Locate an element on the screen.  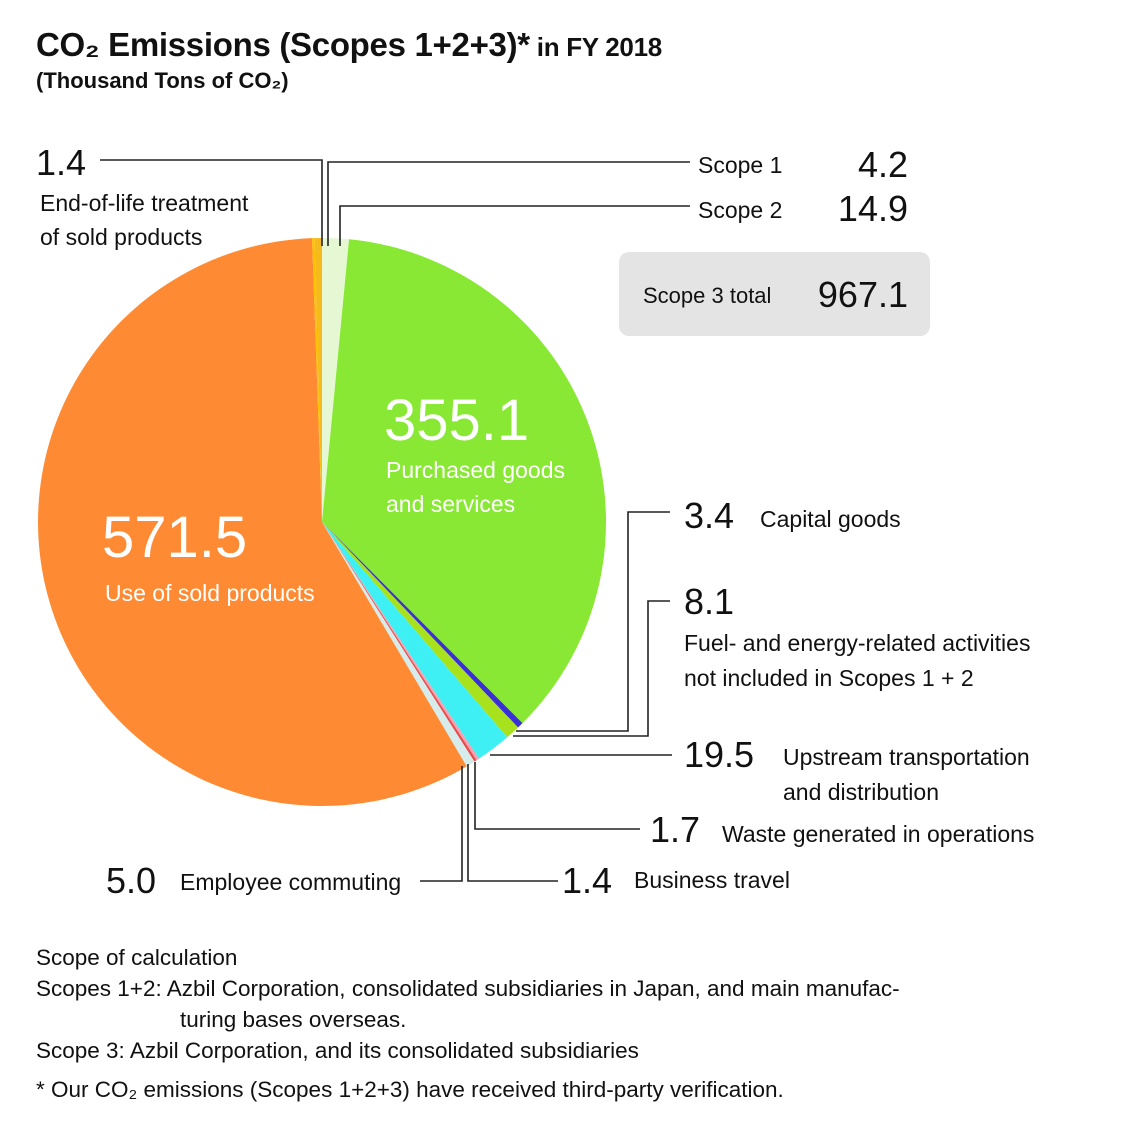
label-travel-value: 1.4 is located at coordinates (587, 880).